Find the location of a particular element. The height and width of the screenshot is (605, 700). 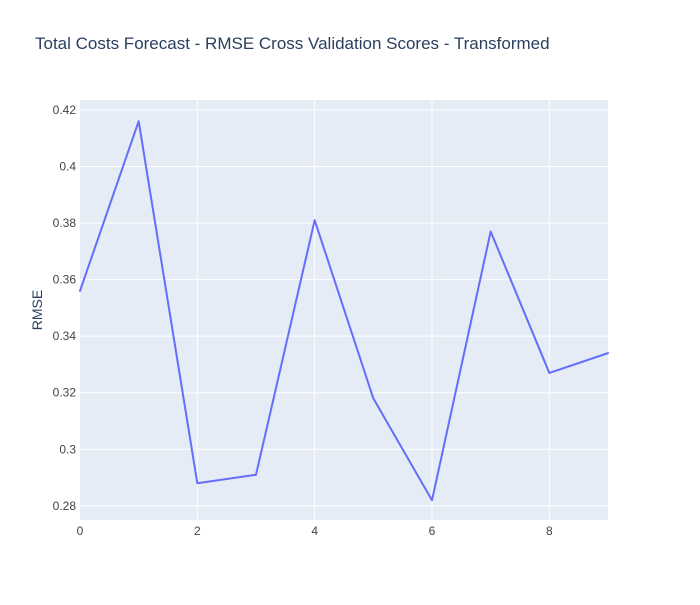

y-tick-label: 0.38 is located at coordinates (65, 223).